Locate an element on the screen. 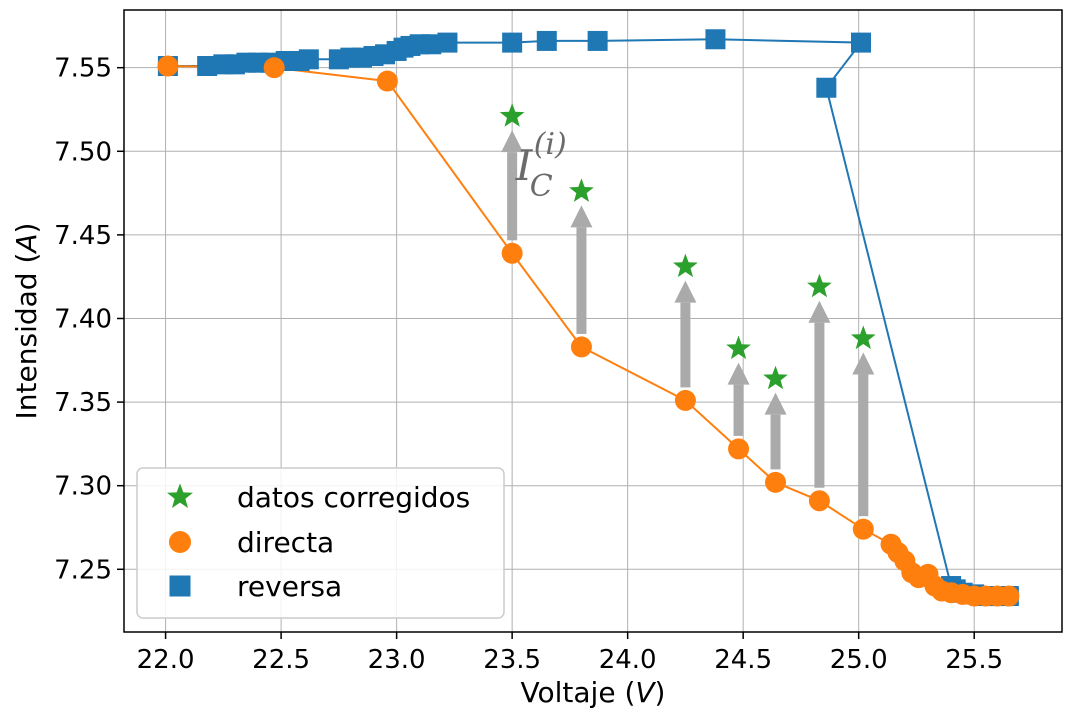 The image size is (1074, 714). x-tick-label: 22.0 is located at coordinates (166, 660).